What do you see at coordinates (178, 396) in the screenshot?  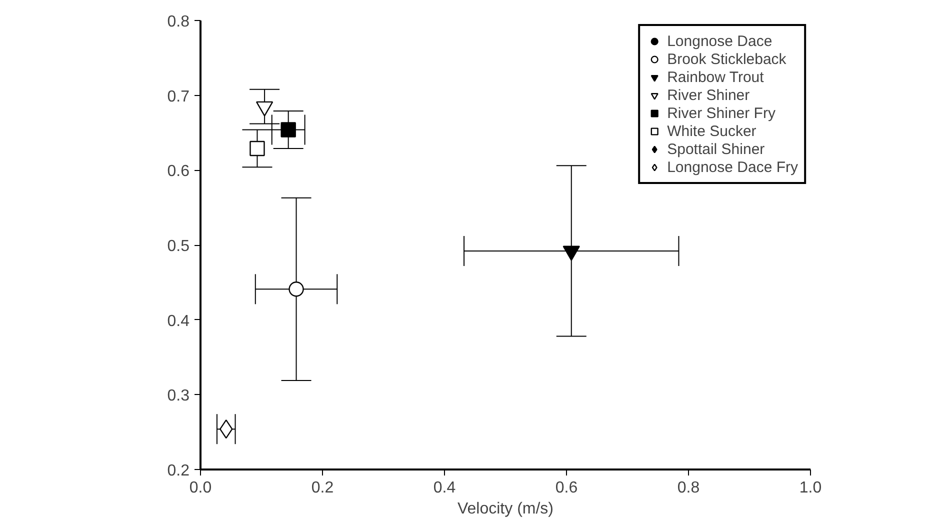 I see `y-tick-label: 0.3` at bounding box center [178, 396].